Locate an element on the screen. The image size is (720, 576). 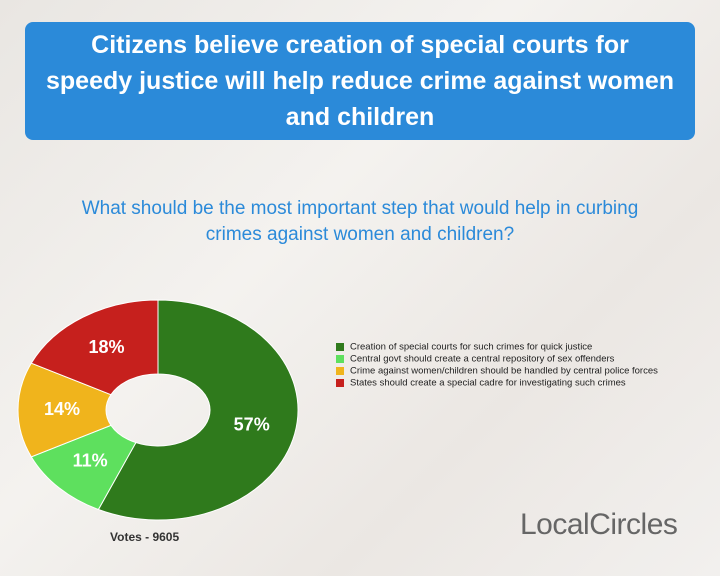
data-label: 14% is located at coordinates (62, 409).